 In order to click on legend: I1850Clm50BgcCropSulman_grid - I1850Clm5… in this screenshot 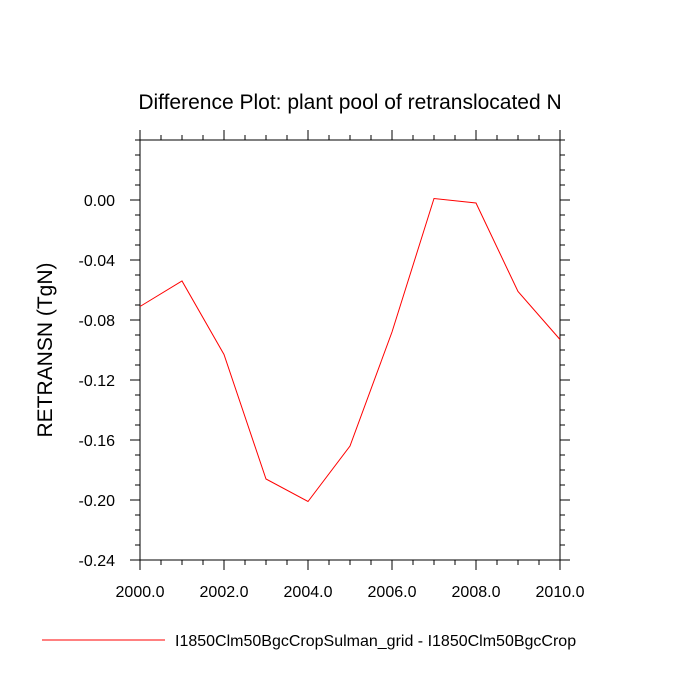, I will do `click(309, 641)`.